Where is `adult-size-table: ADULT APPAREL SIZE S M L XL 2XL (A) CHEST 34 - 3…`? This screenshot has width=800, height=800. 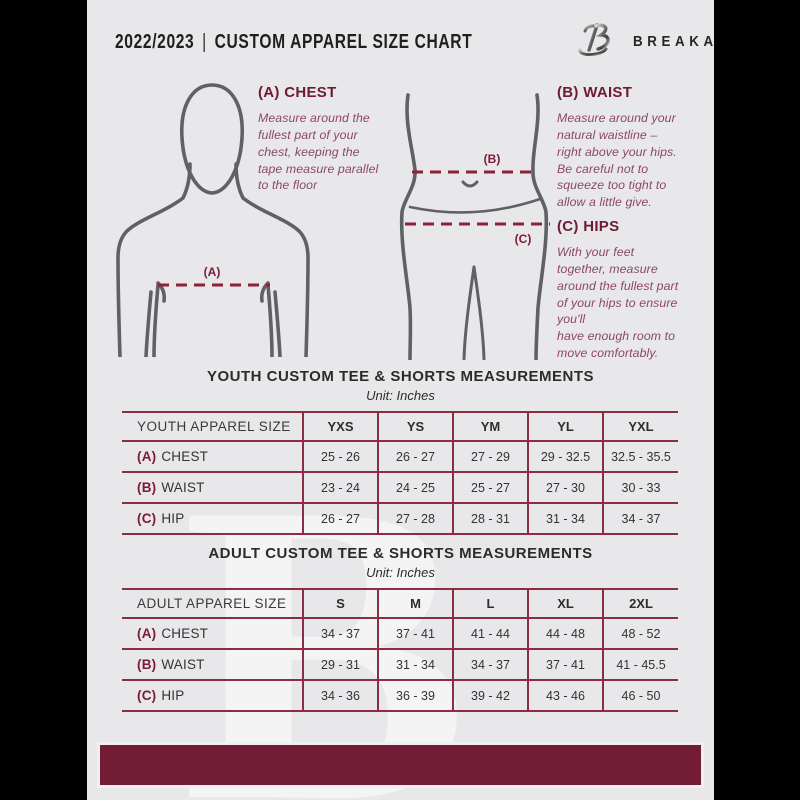
adult-size-table: ADULT APPAREL SIZE S M L XL 2XL (A) CHEST 34 - 3… is located at coordinates (400, 650).